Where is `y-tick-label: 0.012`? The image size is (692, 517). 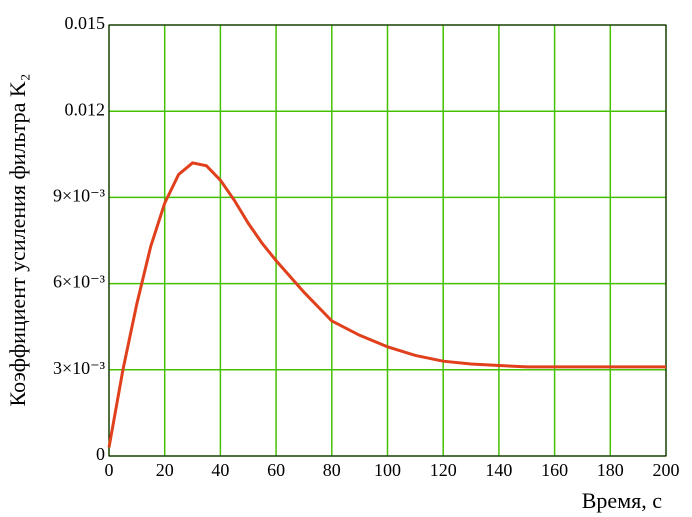
y-tick-label: 0.012 is located at coordinates (85, 109).